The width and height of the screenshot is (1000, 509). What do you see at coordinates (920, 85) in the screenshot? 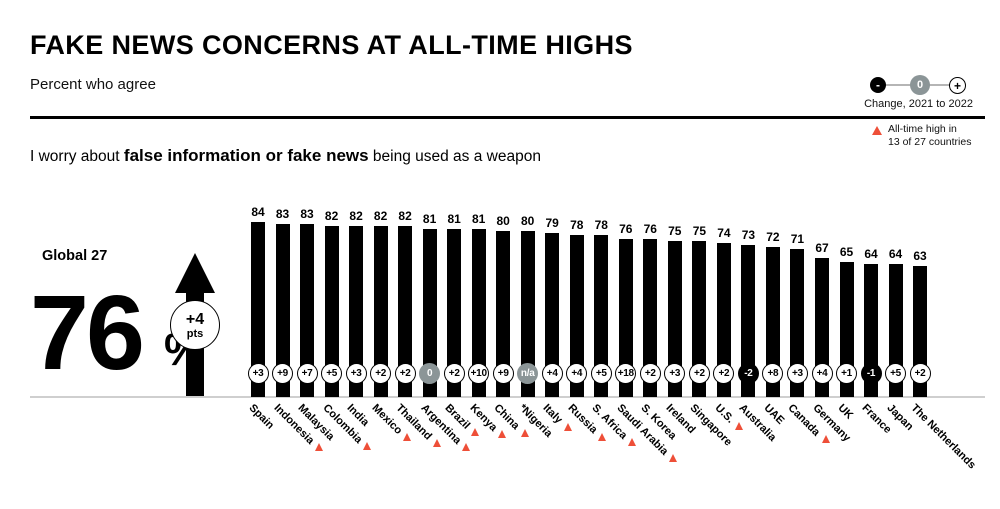
I see `legend-zero-circle: 0` at bounding box center [920, 85].